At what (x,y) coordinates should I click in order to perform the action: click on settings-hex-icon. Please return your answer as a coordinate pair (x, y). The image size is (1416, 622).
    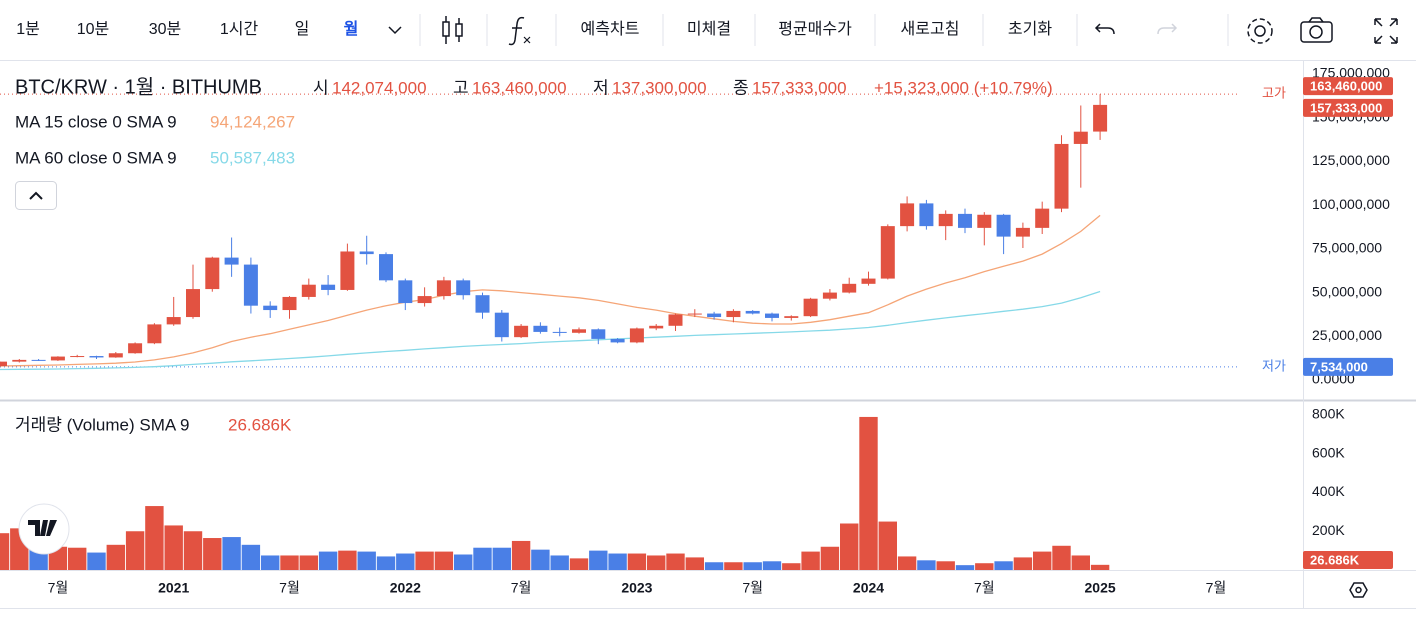
    Looking at the image, I should click on (1358, 590).